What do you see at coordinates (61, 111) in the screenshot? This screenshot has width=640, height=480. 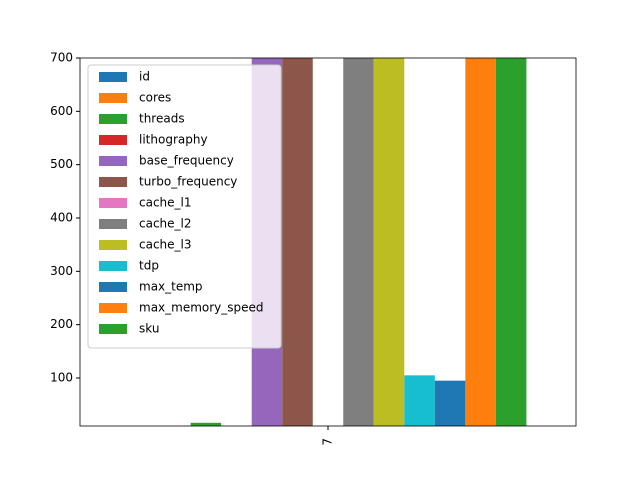 I see `y-tick-label: 600` at bounding box center [61, 111].